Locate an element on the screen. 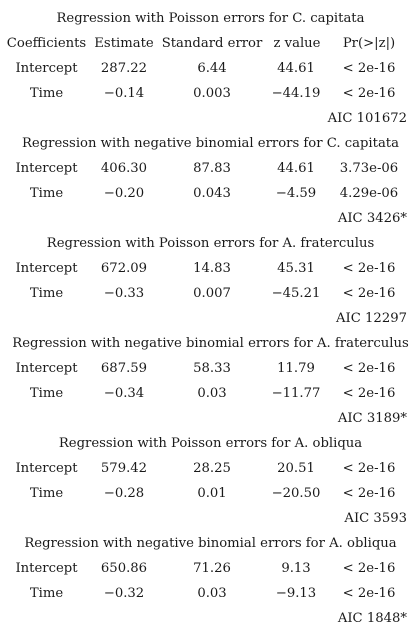  header-p-value: Pr(>|z|) is located at coordinates (369, 43).